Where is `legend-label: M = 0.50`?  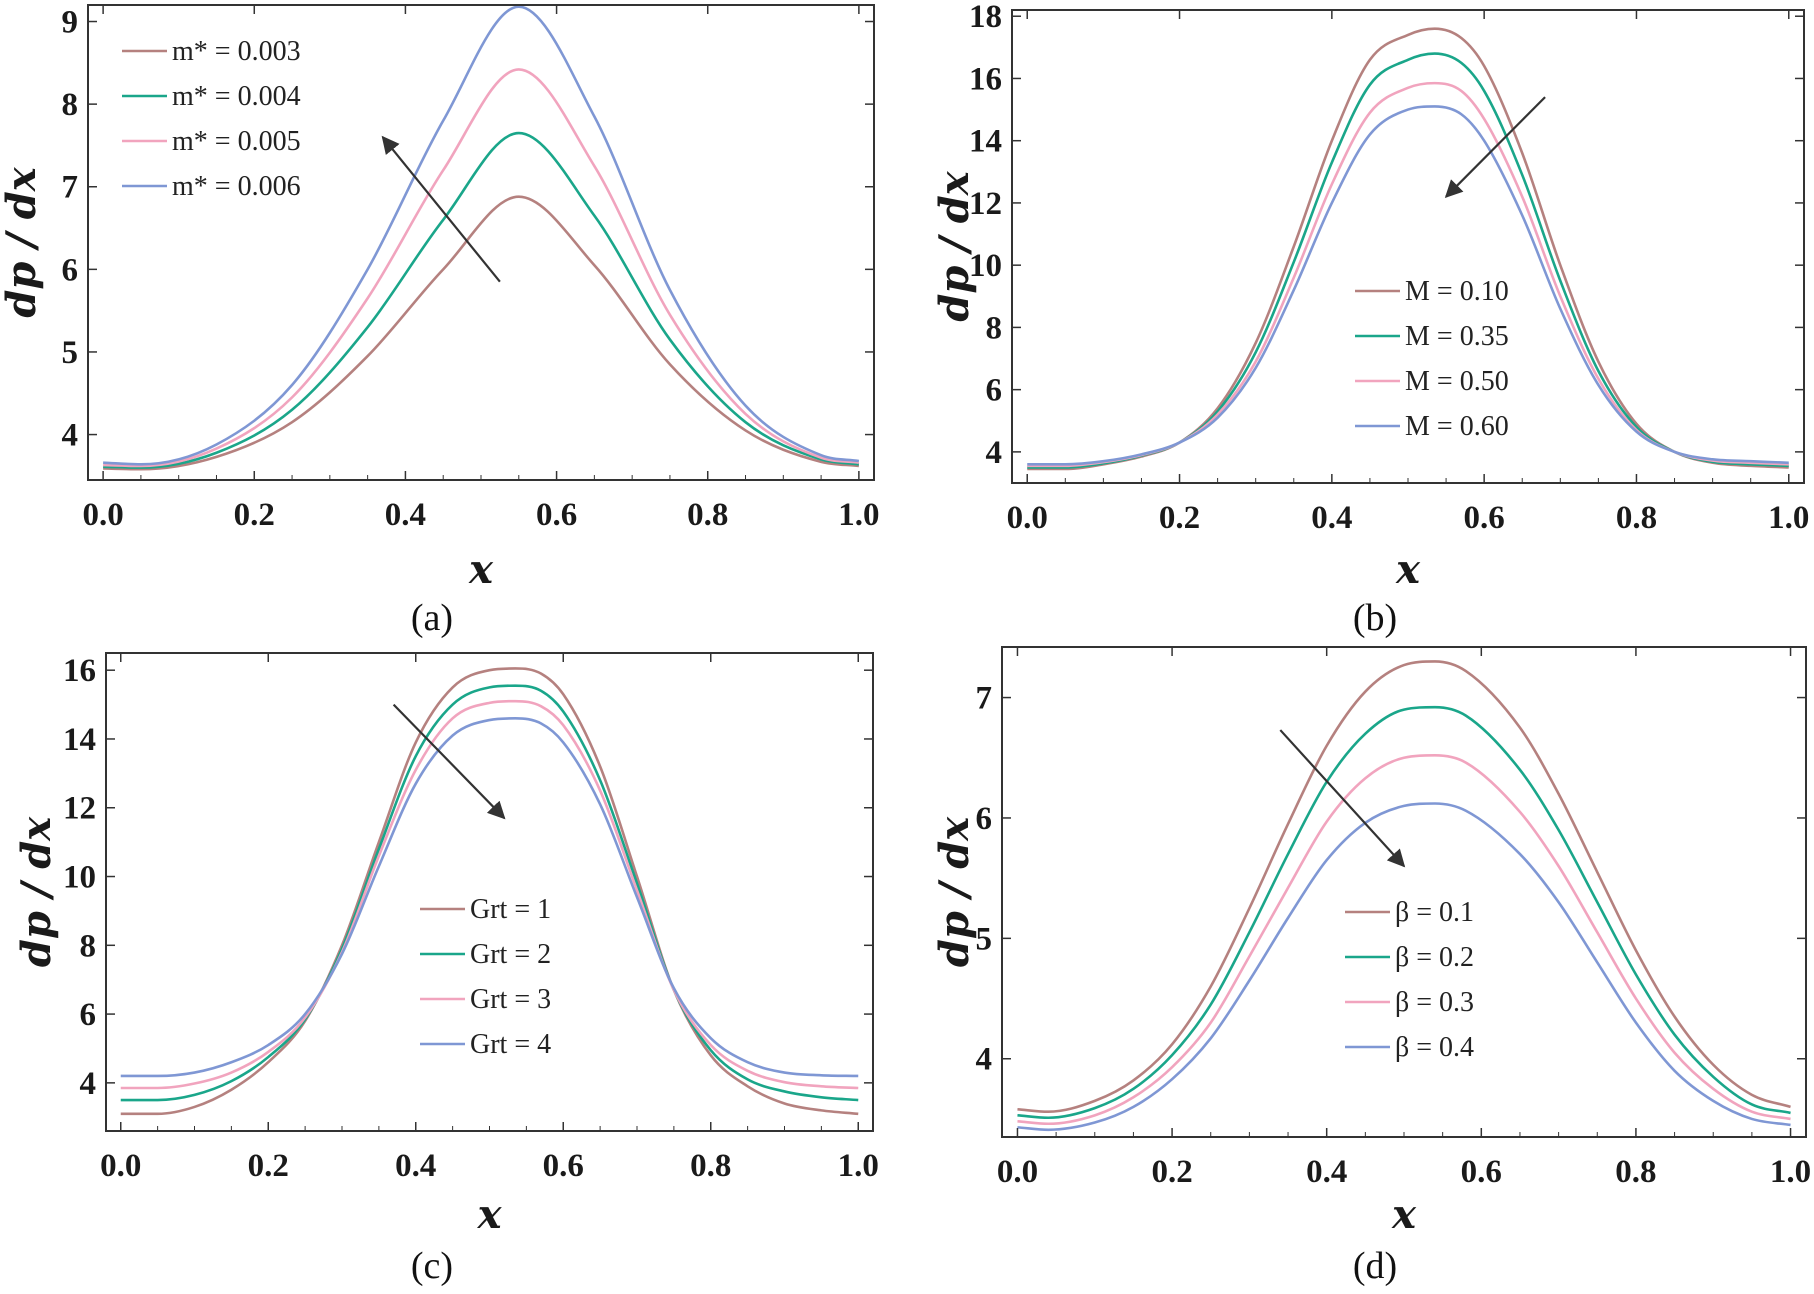 legend-label: M = 0.50 is located at coordinates (1457, 381).